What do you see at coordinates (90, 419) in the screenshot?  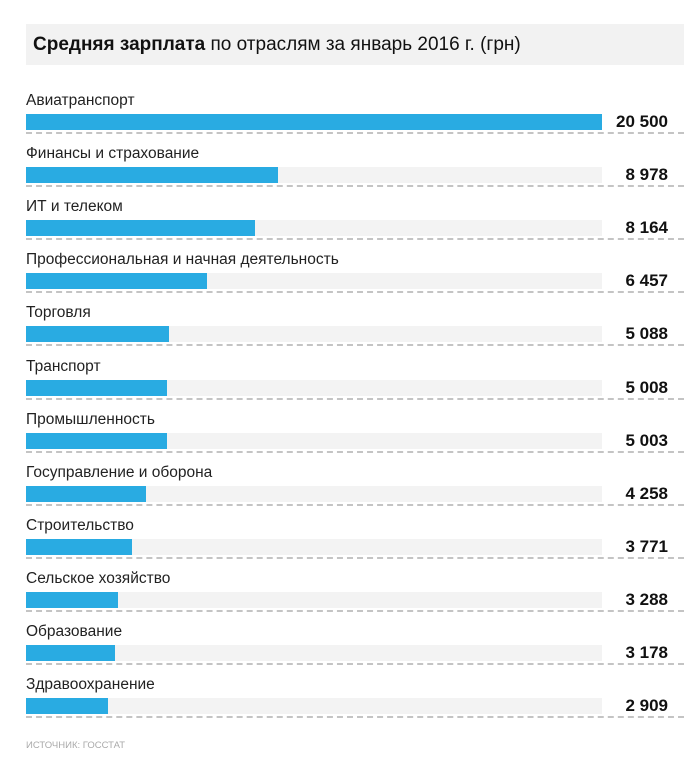 I see `category-label: Промышленность` at bounding box center [90, 419].